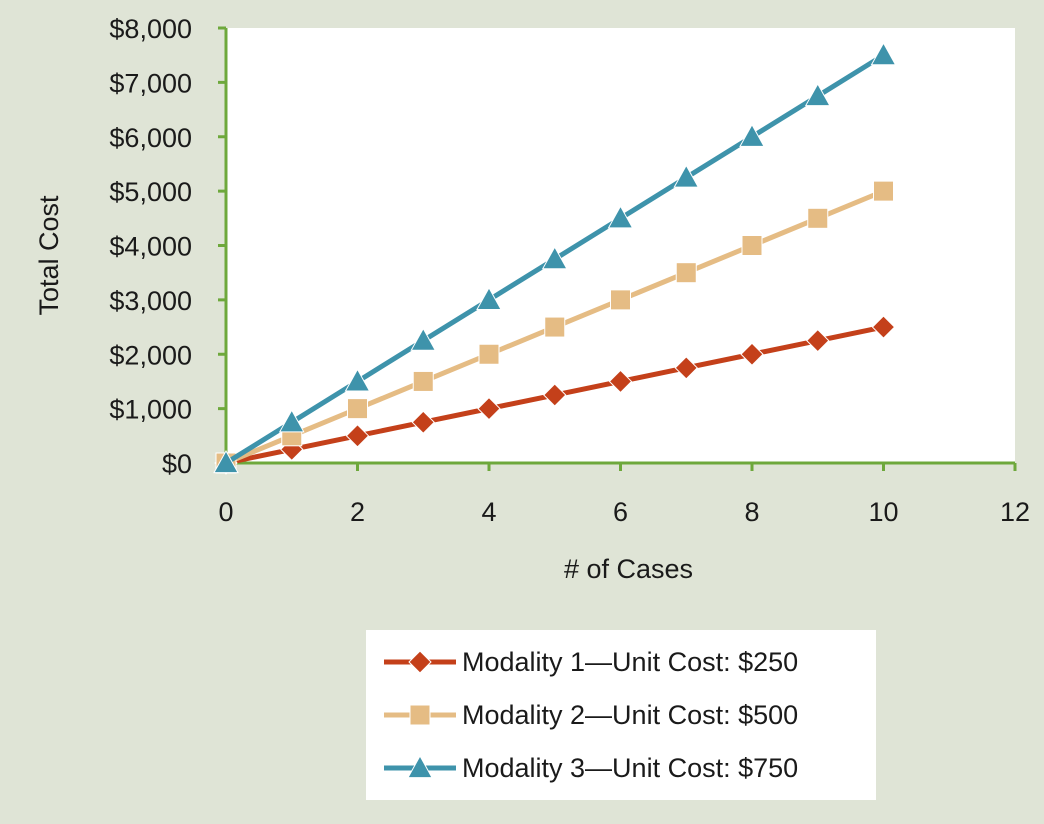 The height and width of the screenshot is (824, 1044). Describe the element at coordinates (150, 83) in the screenshot. I see `y-tick-label: $7,000` at that location.